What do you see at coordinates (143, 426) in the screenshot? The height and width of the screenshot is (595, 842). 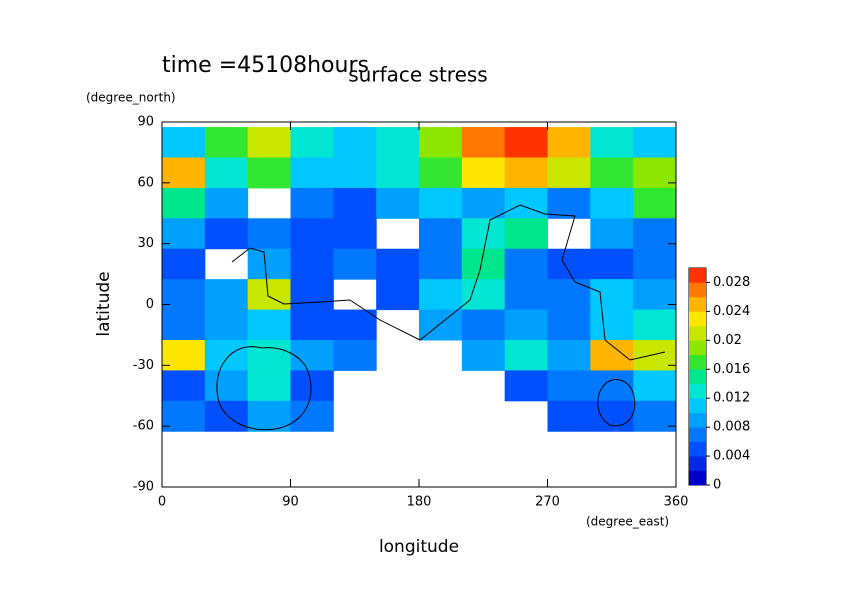 I see `y-tick-label: -60` at bounding box center [143, 426].